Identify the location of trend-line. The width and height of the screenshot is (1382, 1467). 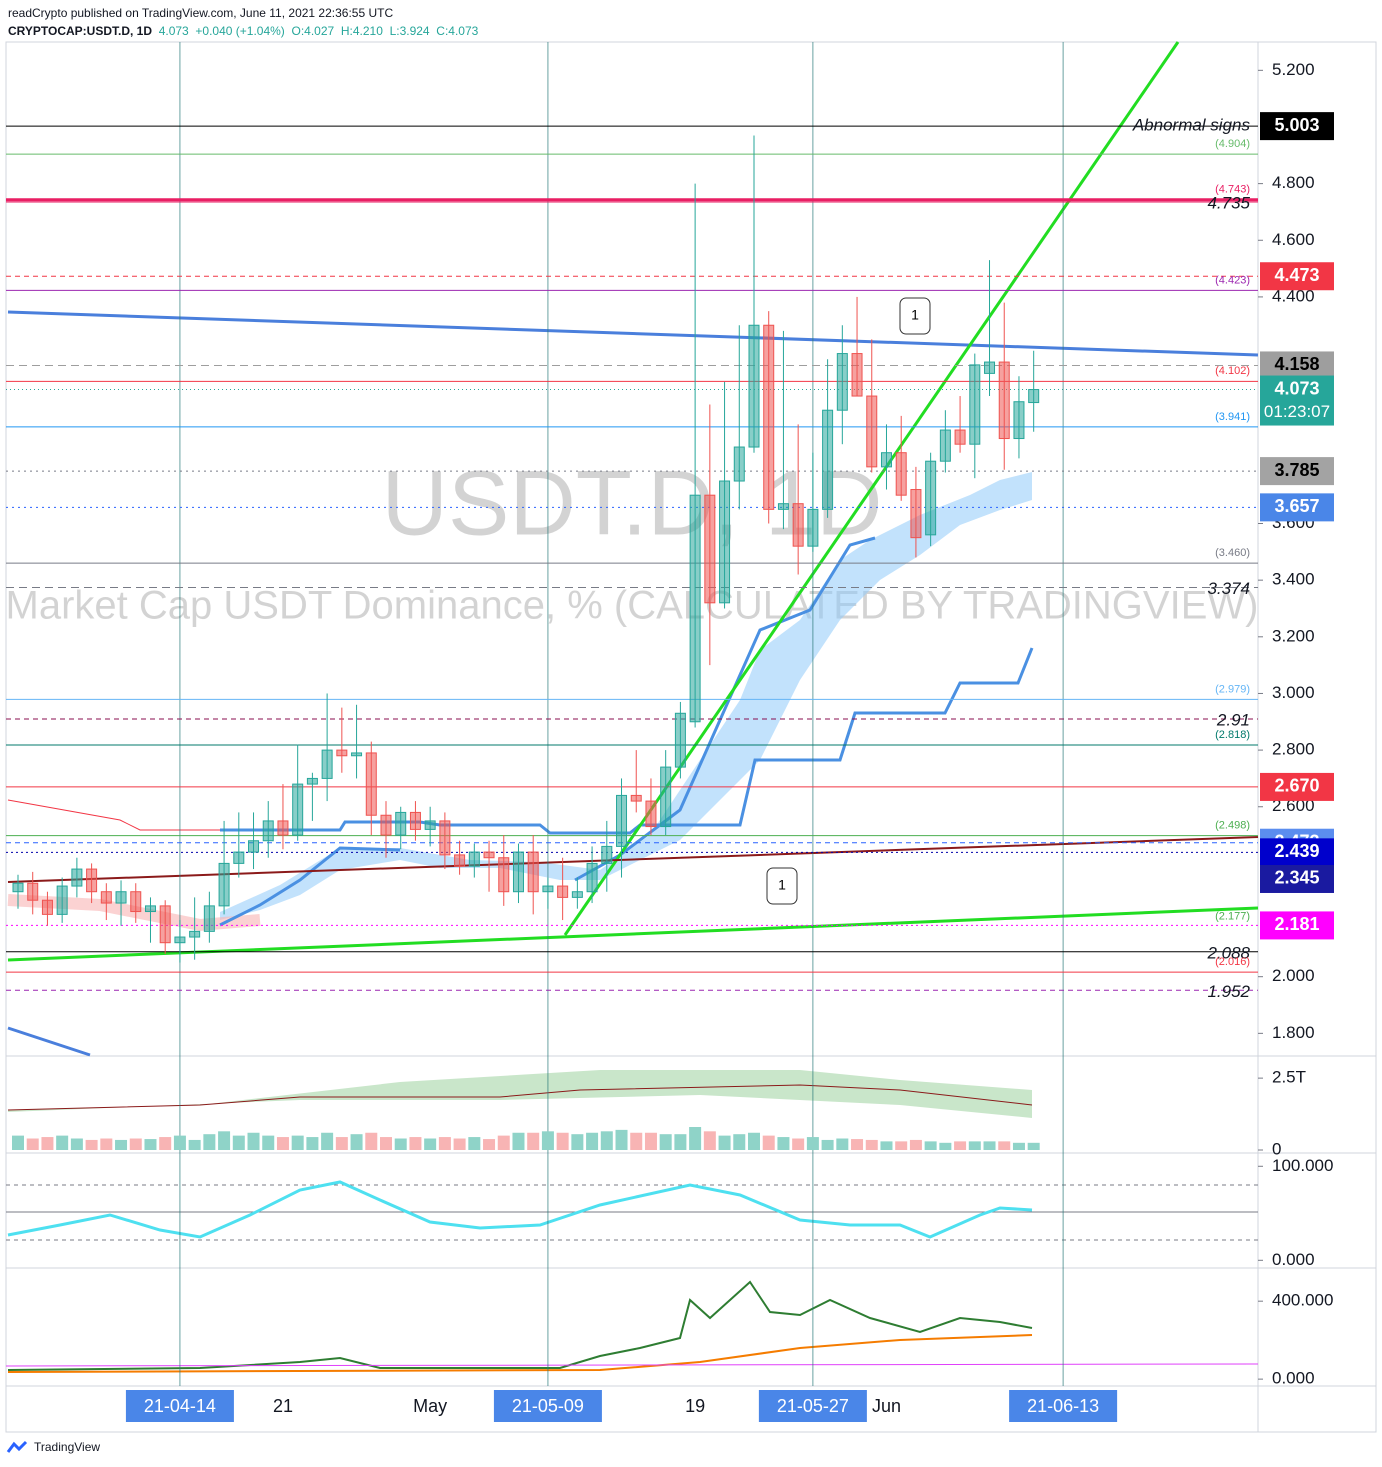
(633, 333).